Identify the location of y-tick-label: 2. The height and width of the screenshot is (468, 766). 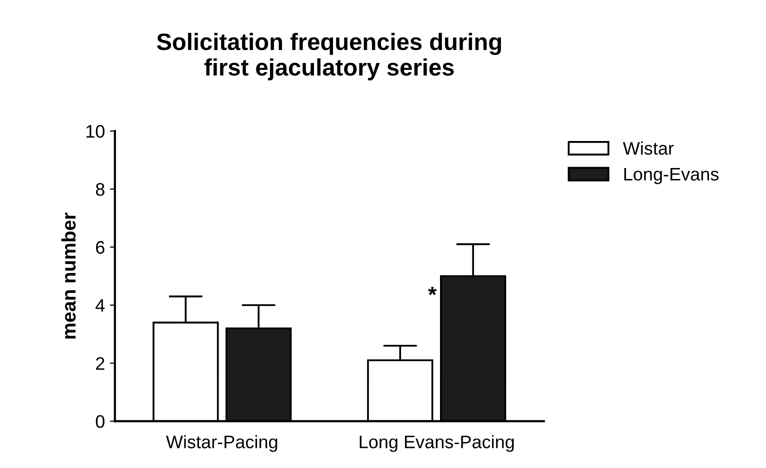
(100, 363).